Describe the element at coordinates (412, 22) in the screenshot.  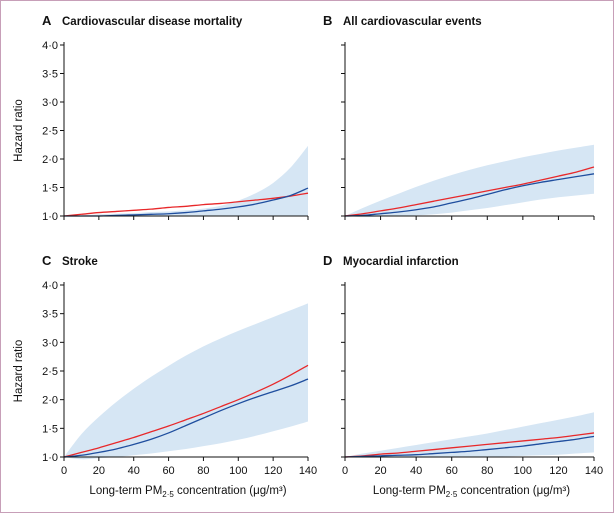
I see `panel-b-title: All cardiovascular events` at that location.